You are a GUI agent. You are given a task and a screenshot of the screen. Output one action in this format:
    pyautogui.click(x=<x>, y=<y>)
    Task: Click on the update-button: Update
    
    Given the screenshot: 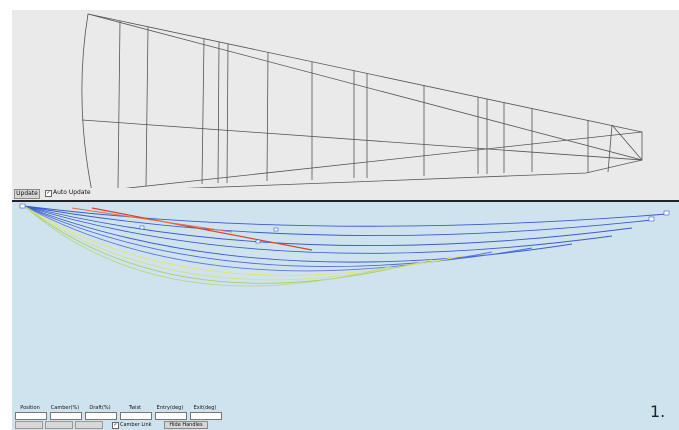 What is the action you would take?
    pyautogui.click(x=27, y=194)
    